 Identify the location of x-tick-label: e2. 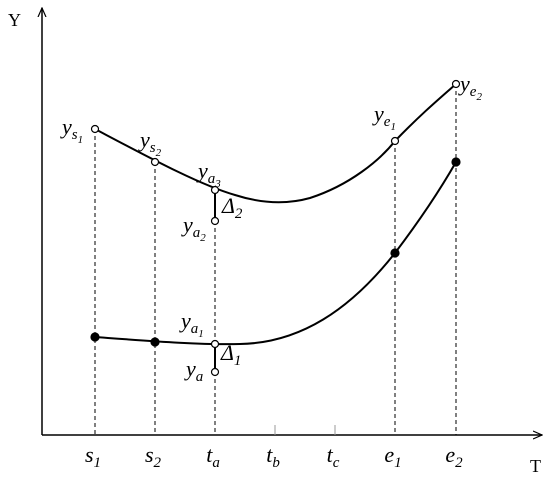
(454, 456).